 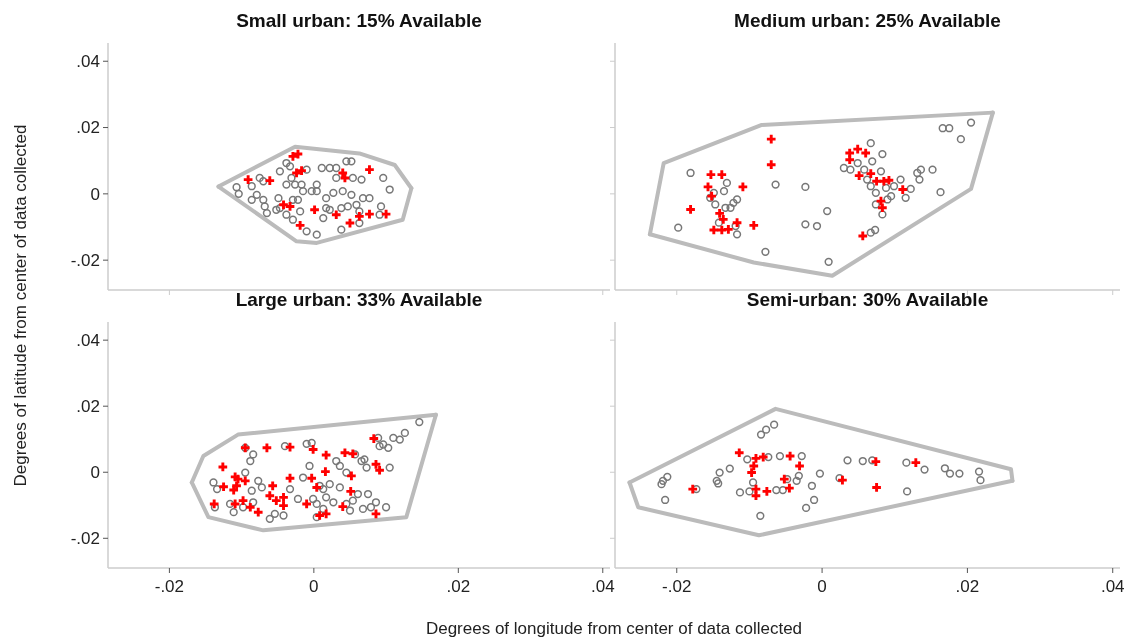 What do you see at coordinates (867, 20) in the screenshot?
I see `chart-title: Medium urban: 25% Available` at bounding box center [867, 20].